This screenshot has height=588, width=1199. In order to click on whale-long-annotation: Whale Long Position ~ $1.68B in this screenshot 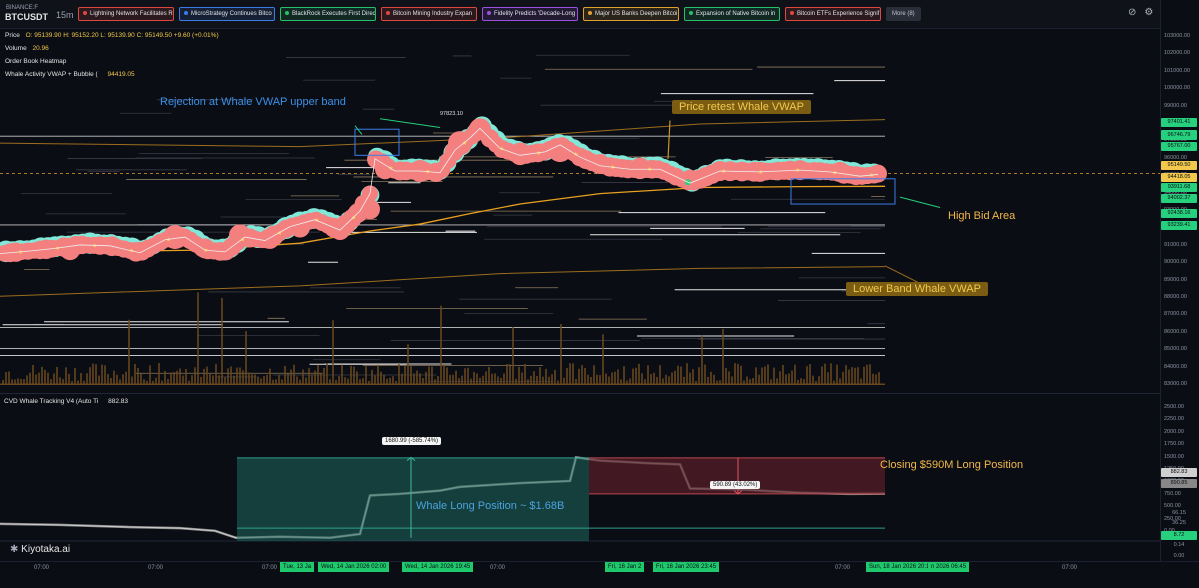, I will do `click(490, 506)`.